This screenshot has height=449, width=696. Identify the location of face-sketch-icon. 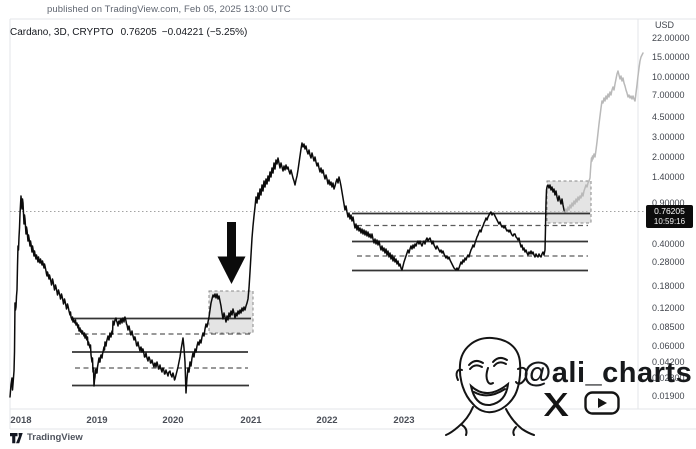
(490, 386).